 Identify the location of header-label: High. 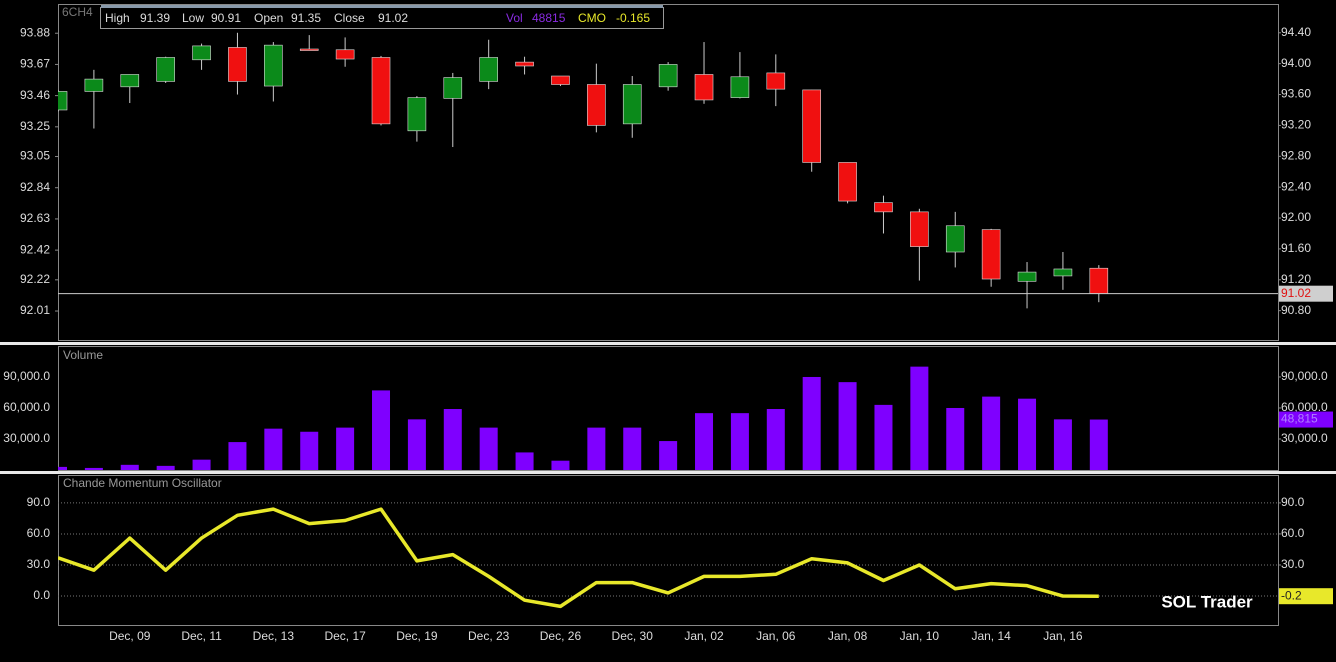
(117, 18).